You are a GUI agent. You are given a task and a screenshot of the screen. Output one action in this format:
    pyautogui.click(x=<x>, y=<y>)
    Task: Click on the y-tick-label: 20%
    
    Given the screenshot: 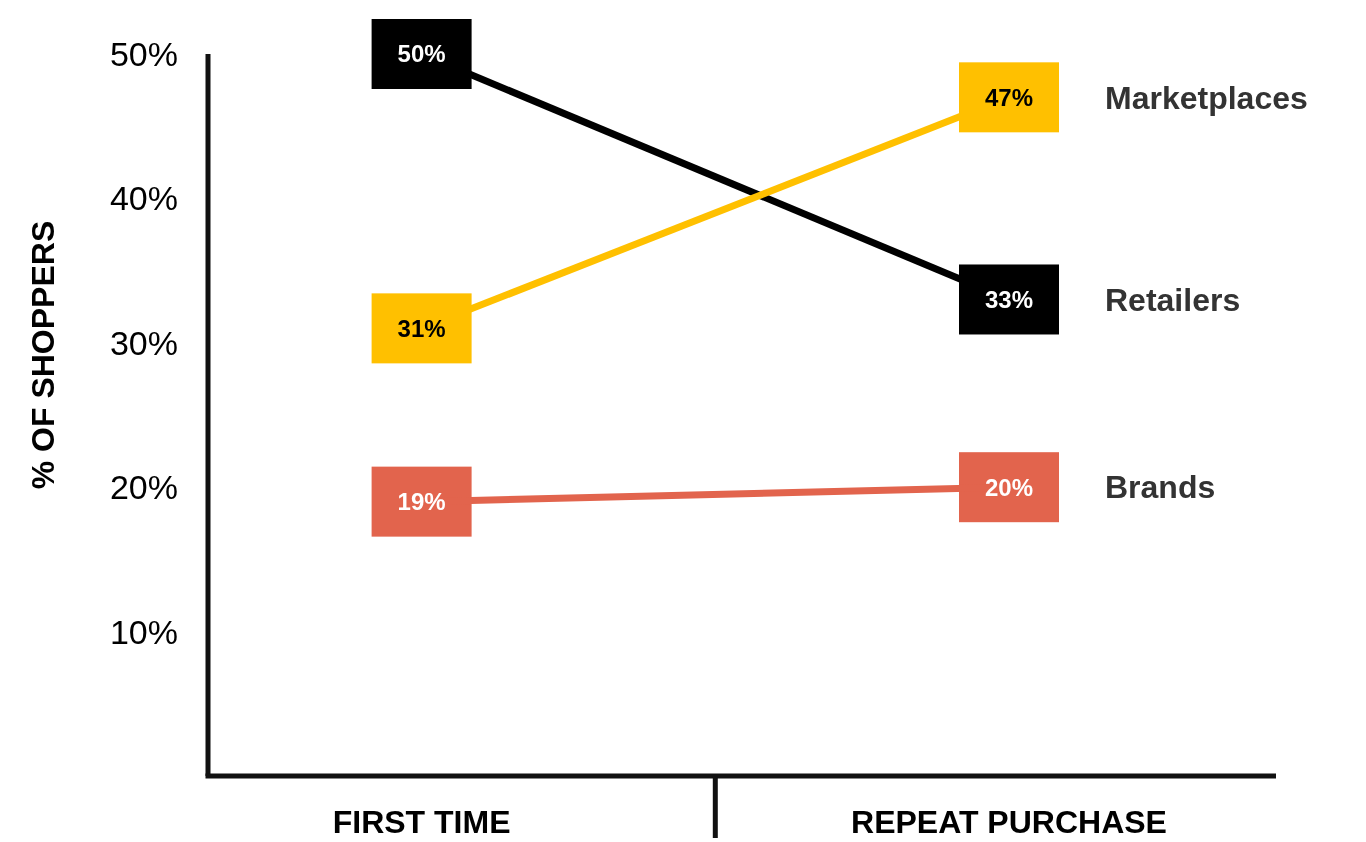 What is the action you would take?
    pyautogui.click(x=143, y=487)
    